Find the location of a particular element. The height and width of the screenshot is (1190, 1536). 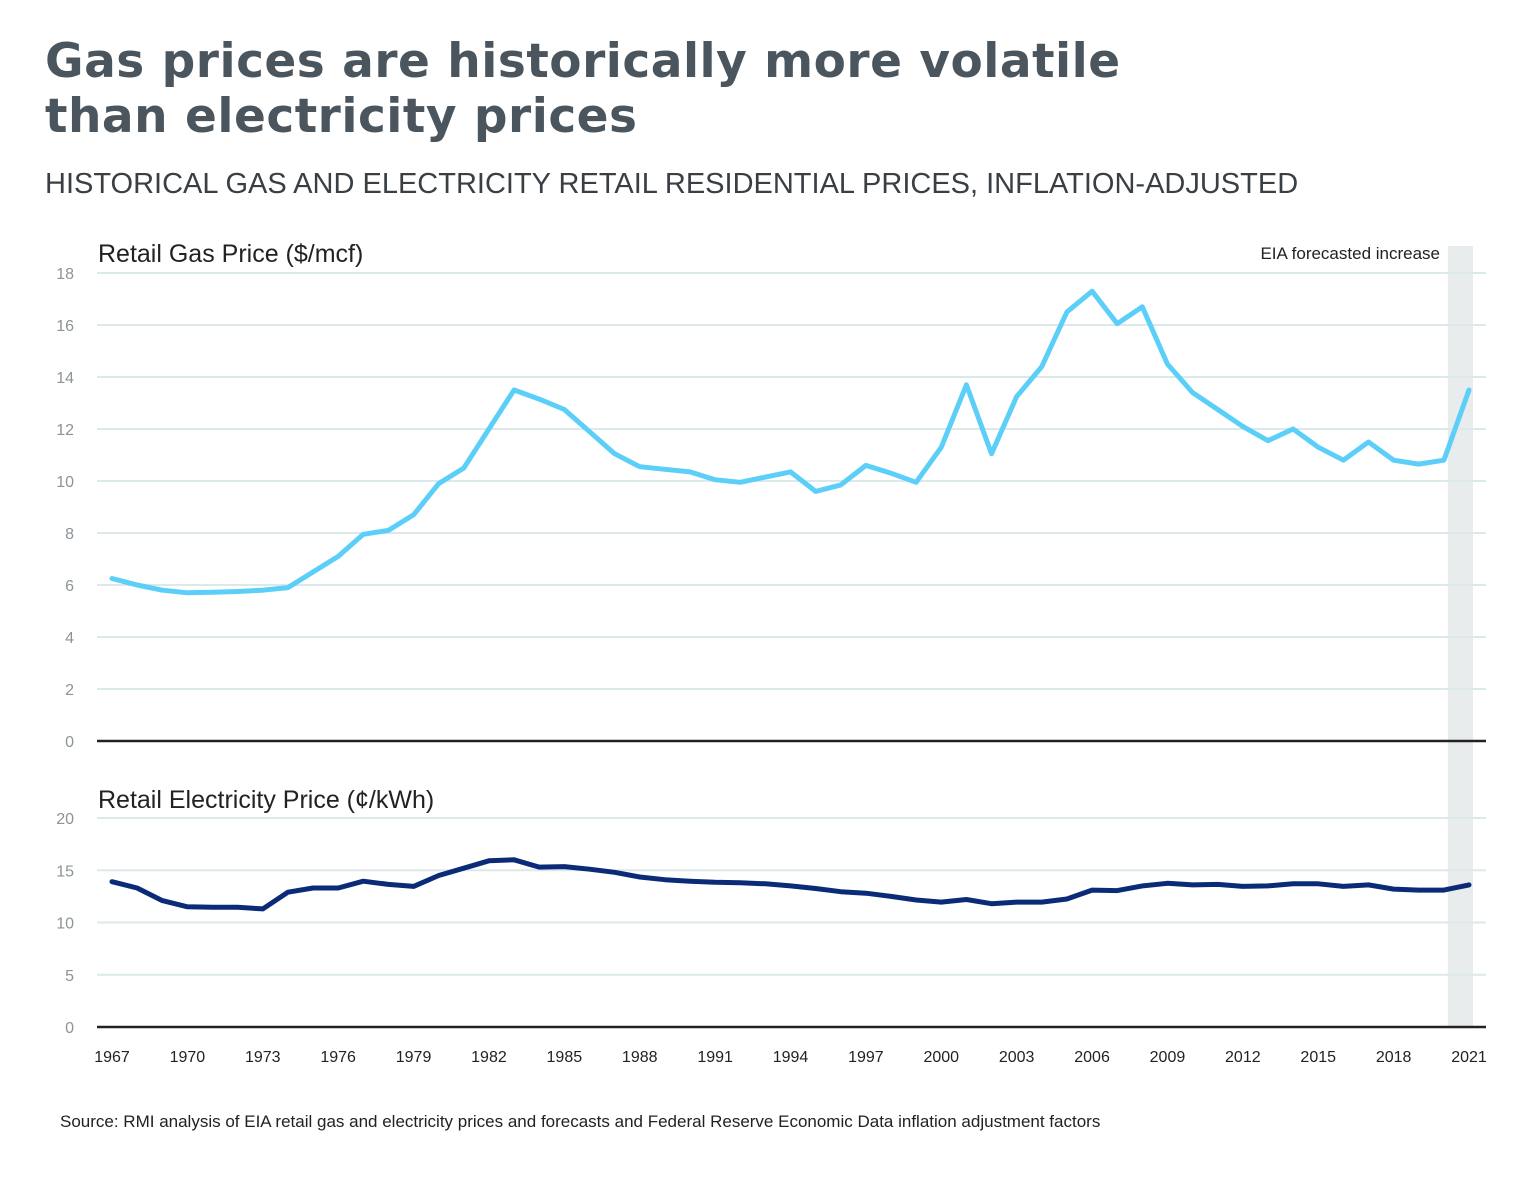

electricity-y-tick-label: 15 is located at coordinates (65, 871).